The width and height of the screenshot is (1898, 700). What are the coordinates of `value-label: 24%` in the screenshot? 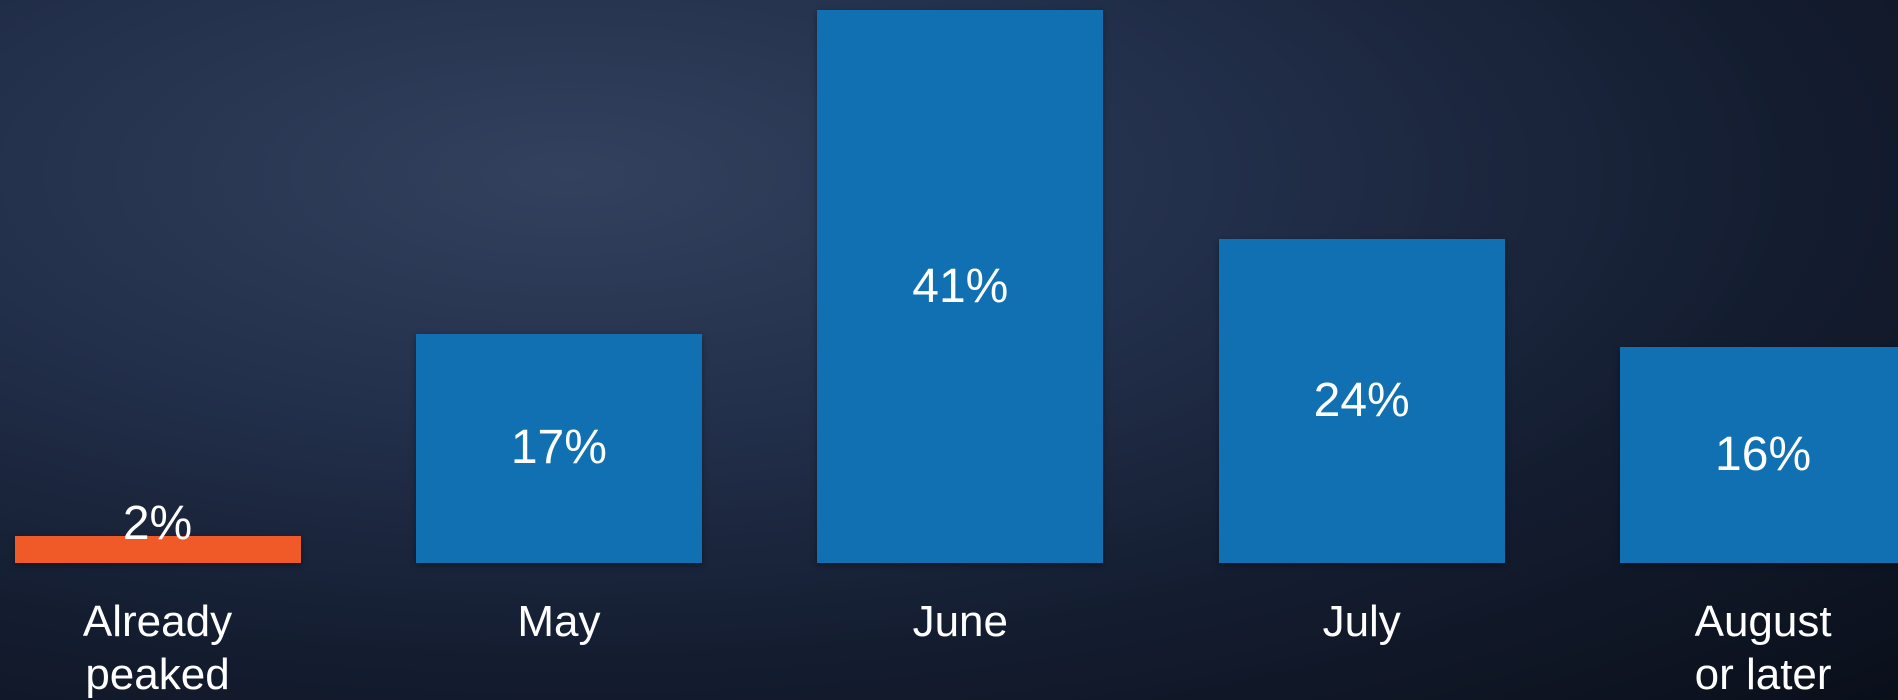 It's located at (1361, 401).